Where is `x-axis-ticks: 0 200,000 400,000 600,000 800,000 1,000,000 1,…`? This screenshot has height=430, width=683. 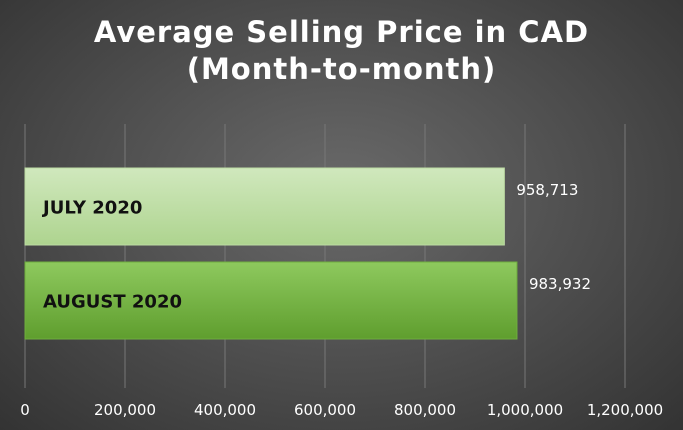
x-axis-ticks: 0 200,000 400,000 600,000 800,000 1,000,000 1,… is located at coordinates (341, 410).